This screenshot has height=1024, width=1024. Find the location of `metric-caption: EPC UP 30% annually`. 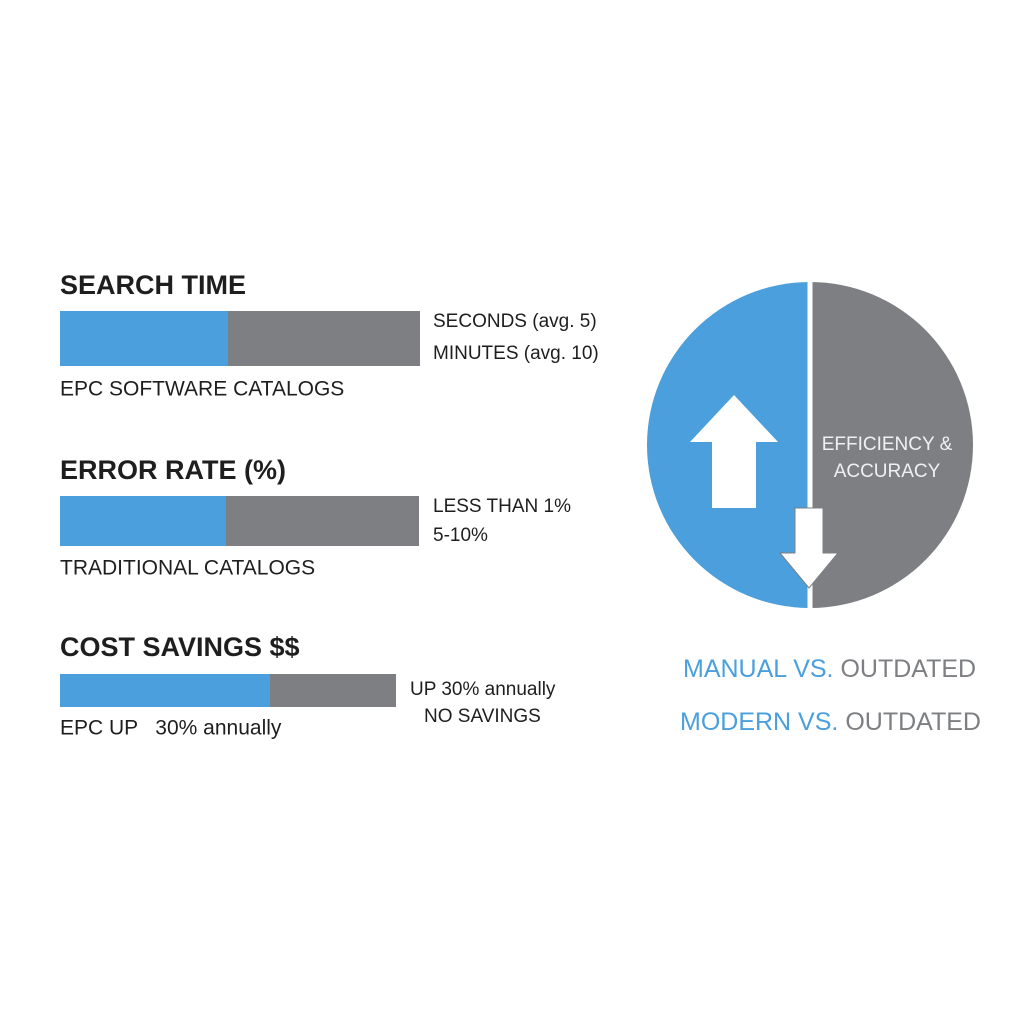

metric-caption: EPC UP 30% annually is located at coordinates (171, 728).